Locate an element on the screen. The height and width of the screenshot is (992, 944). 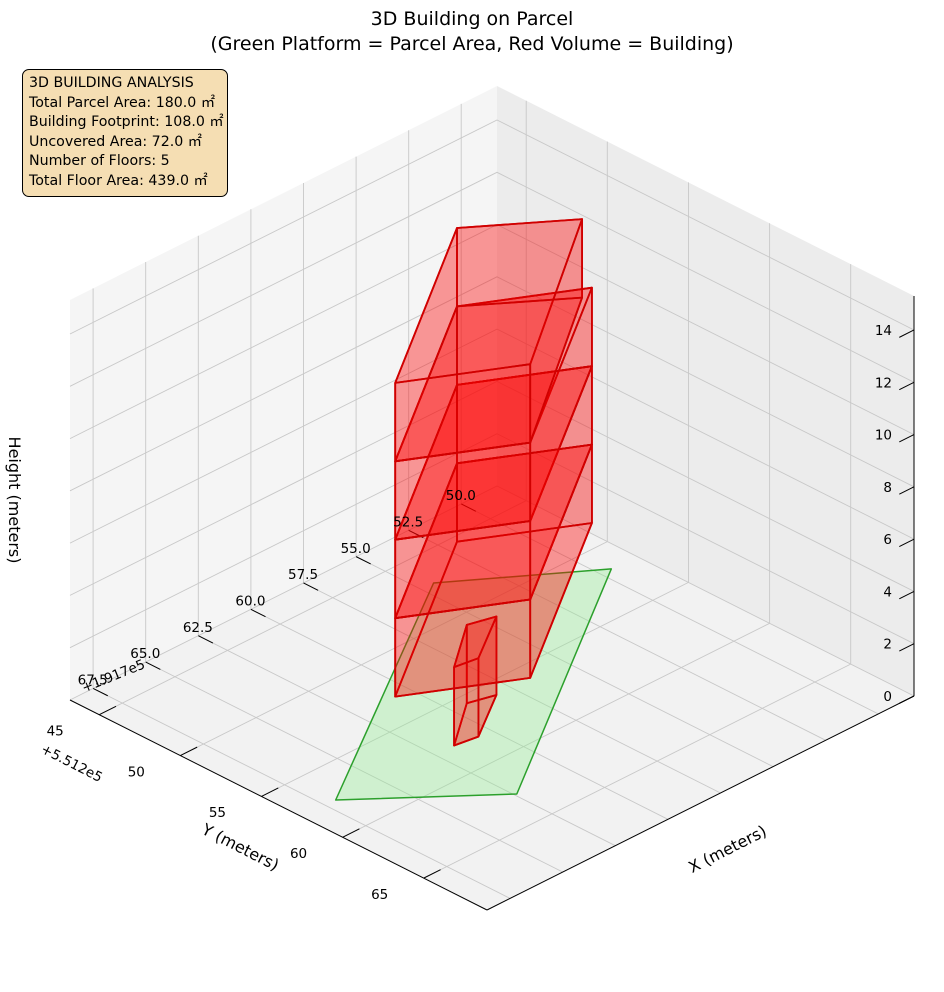
z-tick-label: 10 is located at coordinates (883, 436).